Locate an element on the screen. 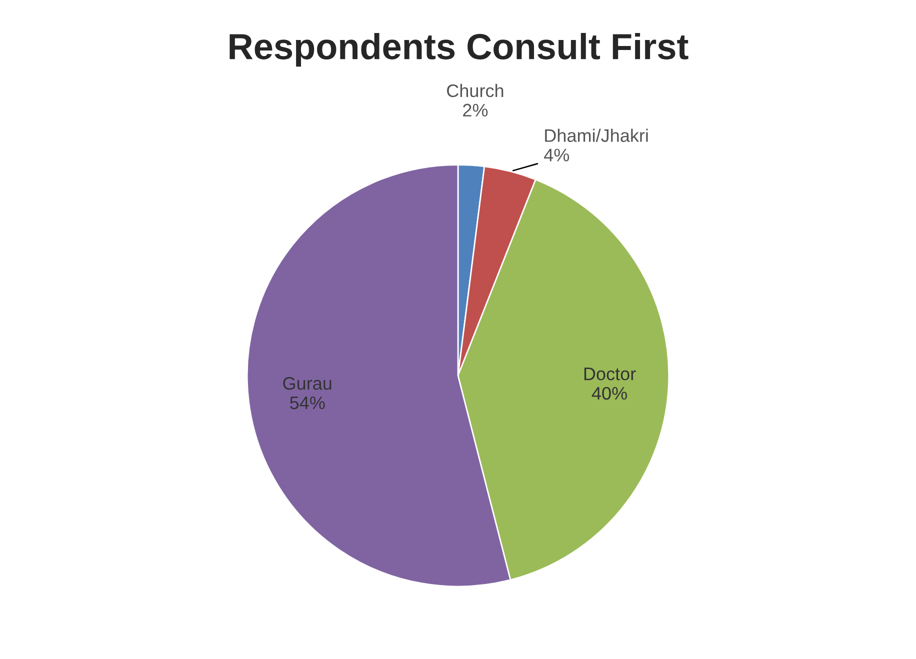 This screenshot has width=916, height=659. chart-title: Respondents Consult First is located at coordinates (459, 49).